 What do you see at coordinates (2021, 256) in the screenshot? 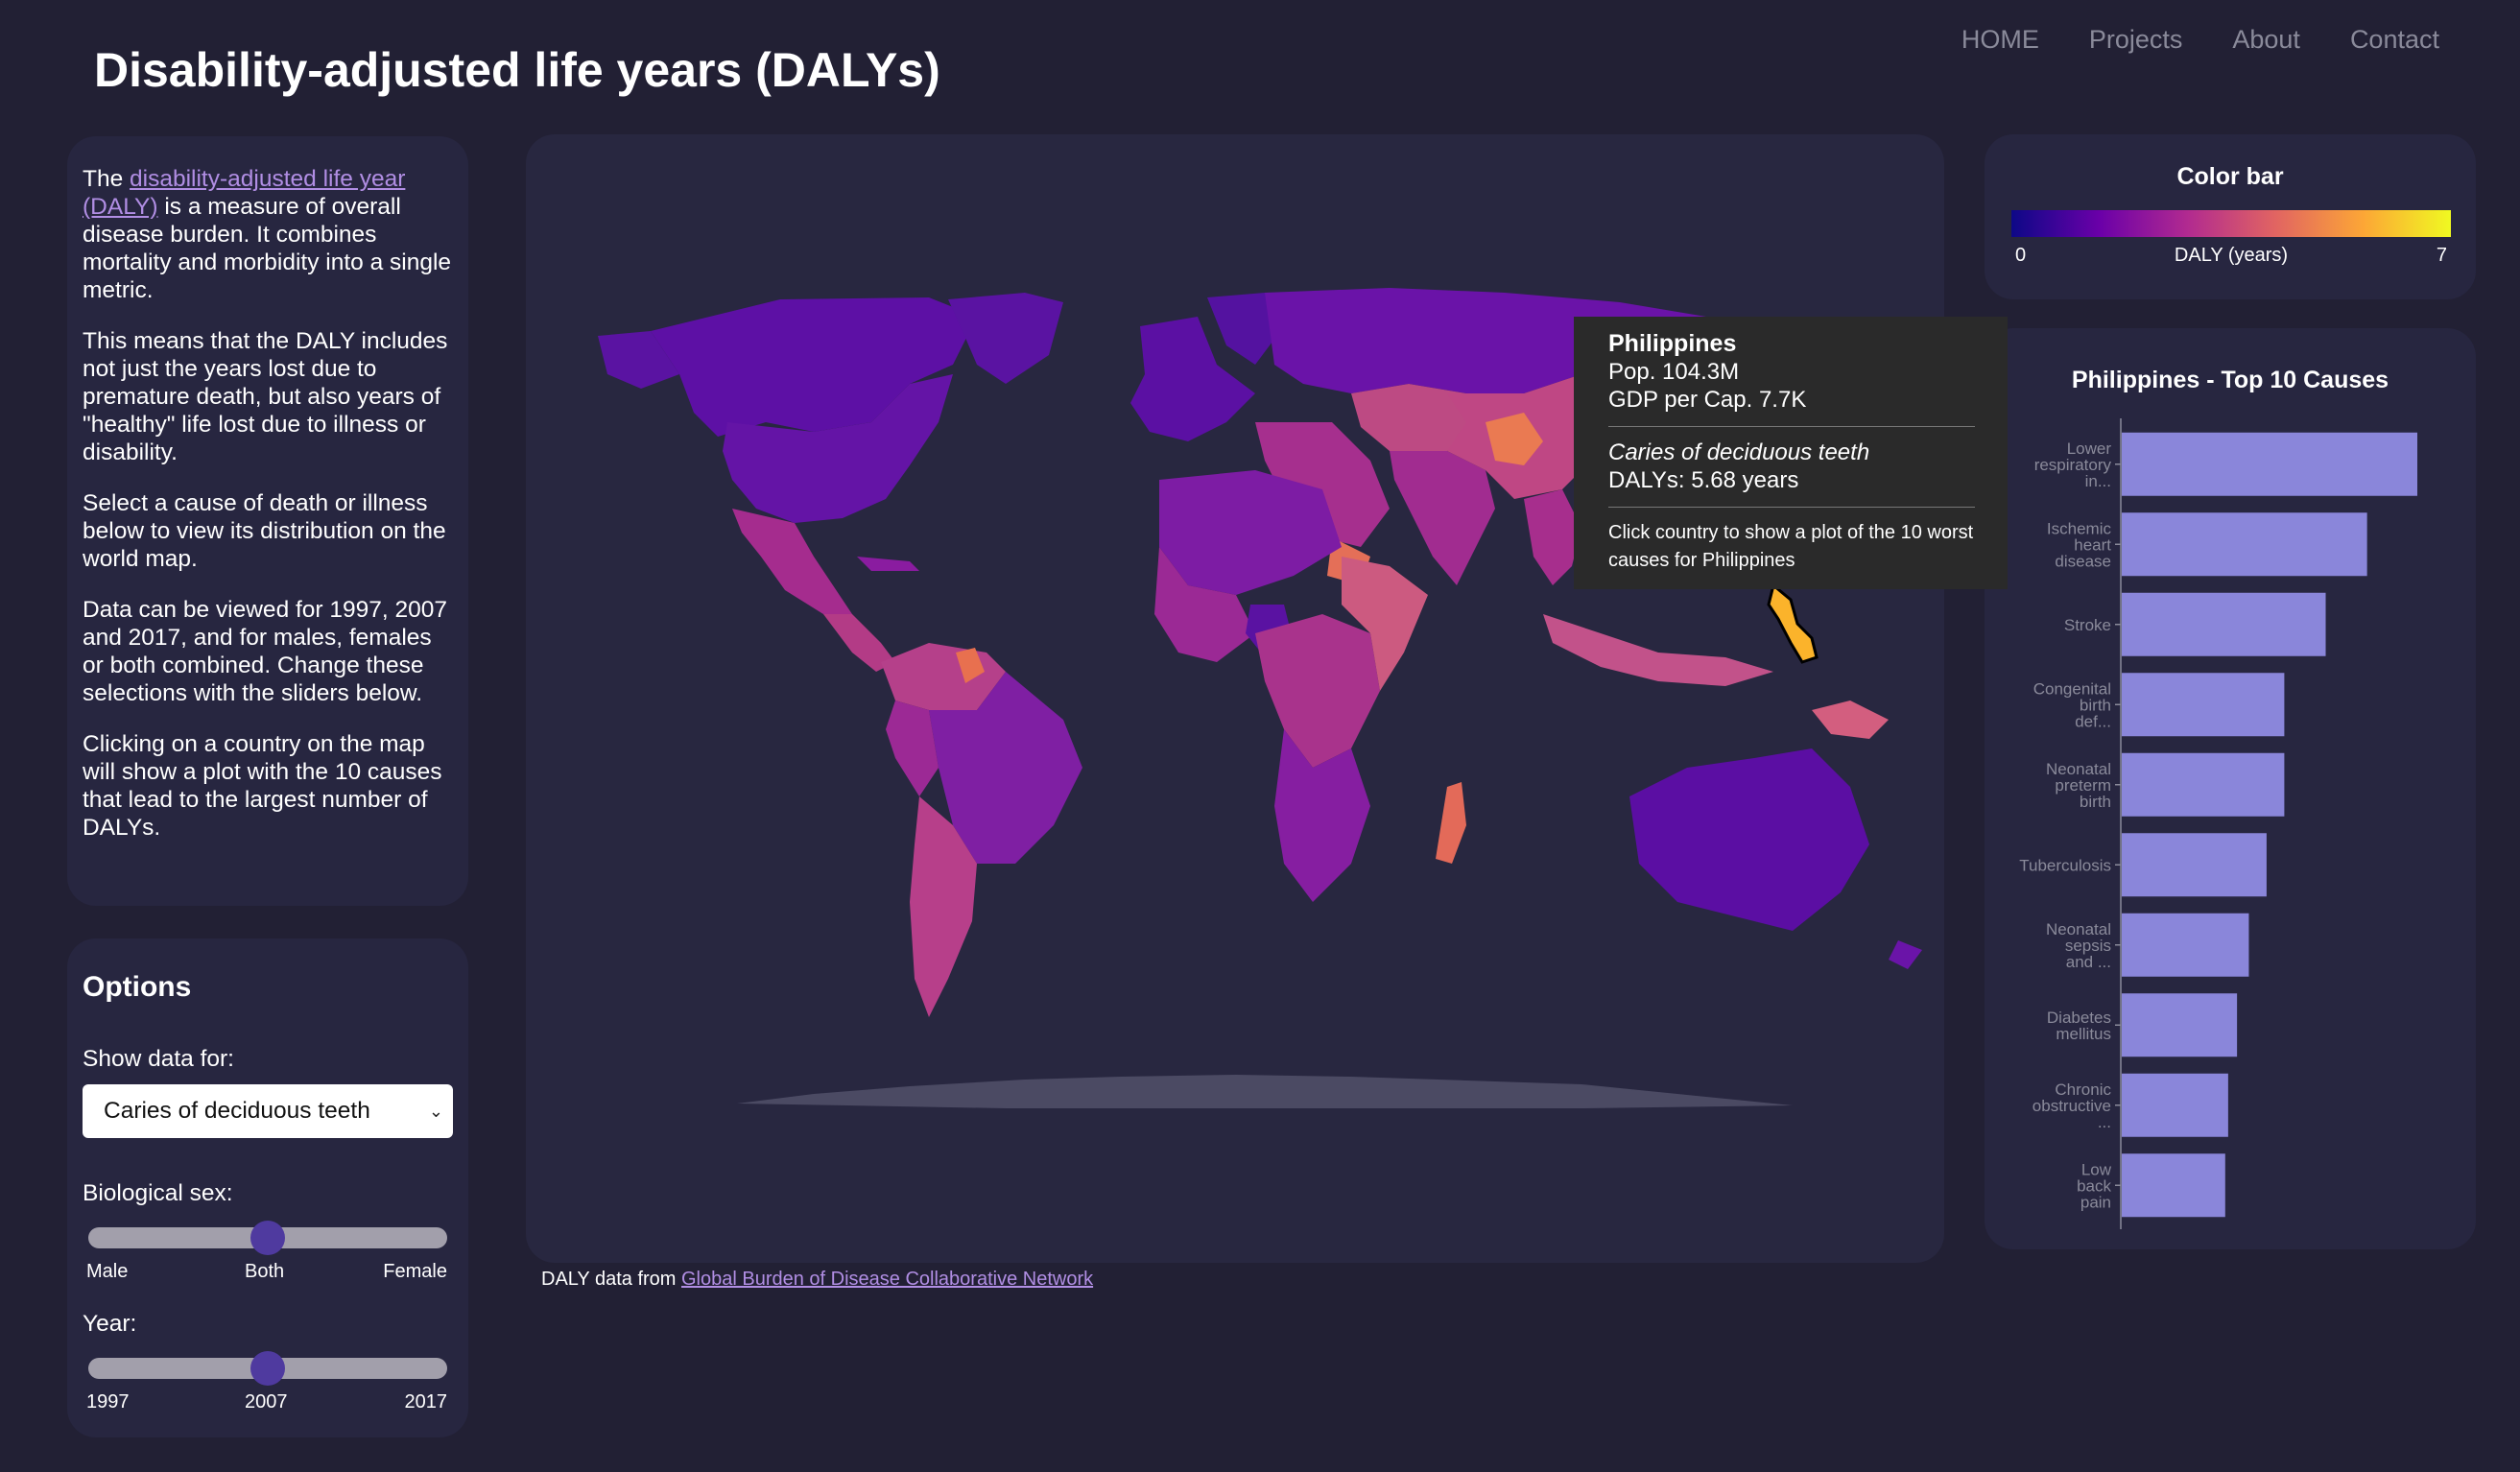
I see `colorbar-min: 0` at bounding box center [2021, 256].